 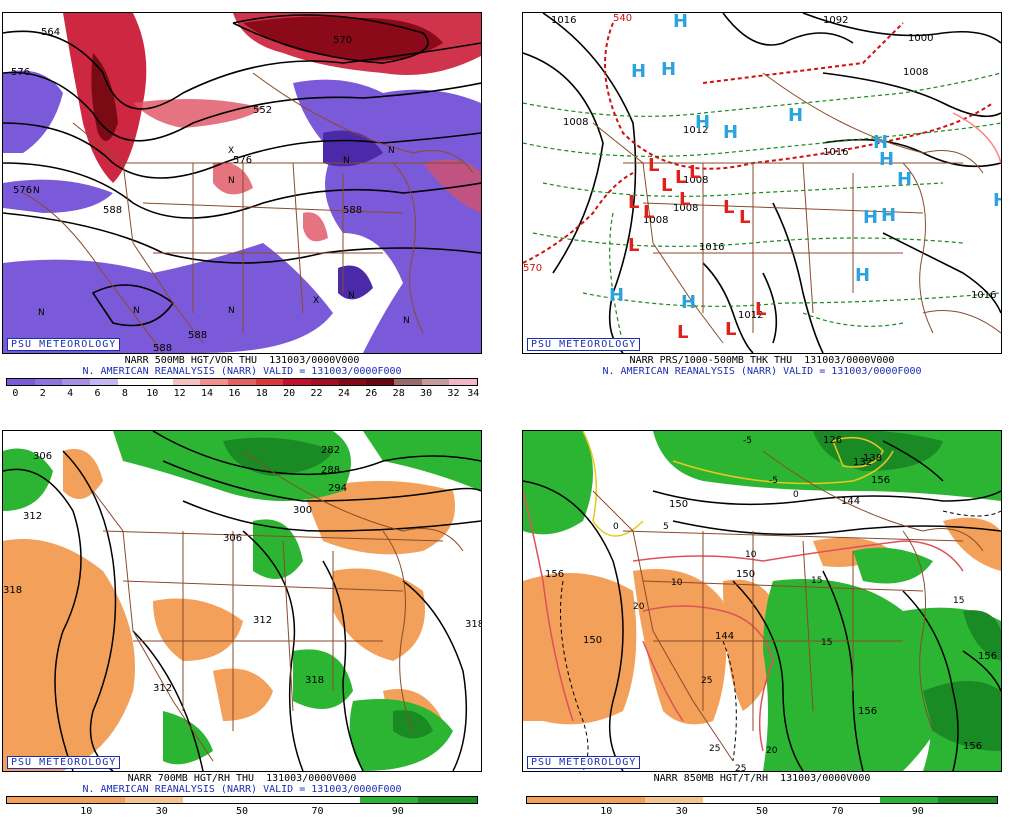 What do you see at coordinates (289, 393) in the screenshot?
I see `scale-tick: 20` at bounding box center [289, 393].